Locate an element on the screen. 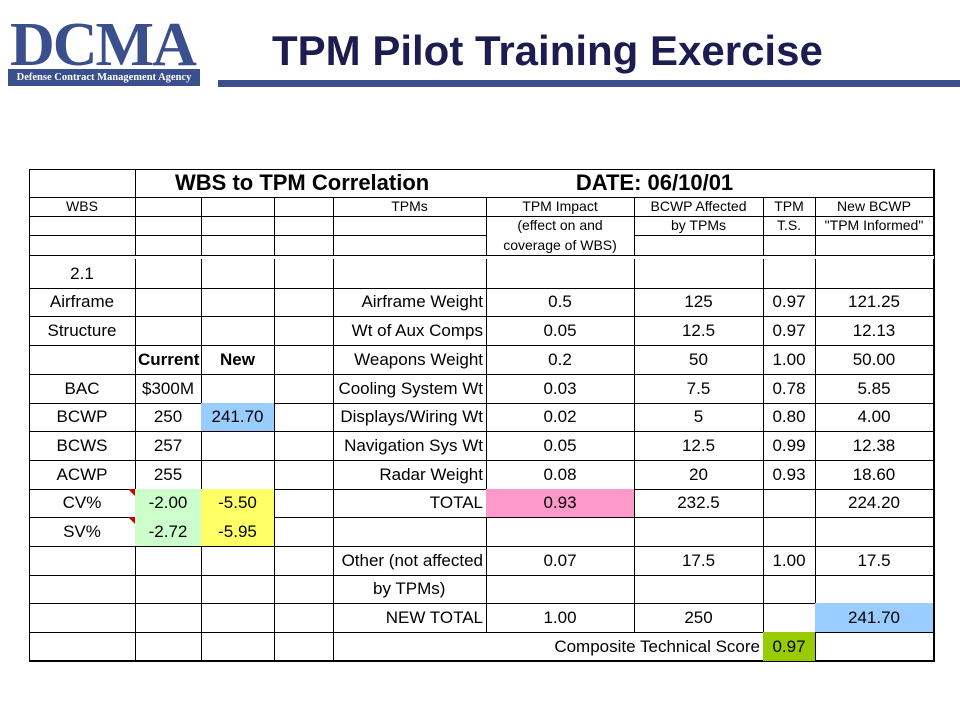 Image resolution: width=960 pixels, height=720 pixels. tpm-ts: 0.93 is located at coordinates (789, 475).